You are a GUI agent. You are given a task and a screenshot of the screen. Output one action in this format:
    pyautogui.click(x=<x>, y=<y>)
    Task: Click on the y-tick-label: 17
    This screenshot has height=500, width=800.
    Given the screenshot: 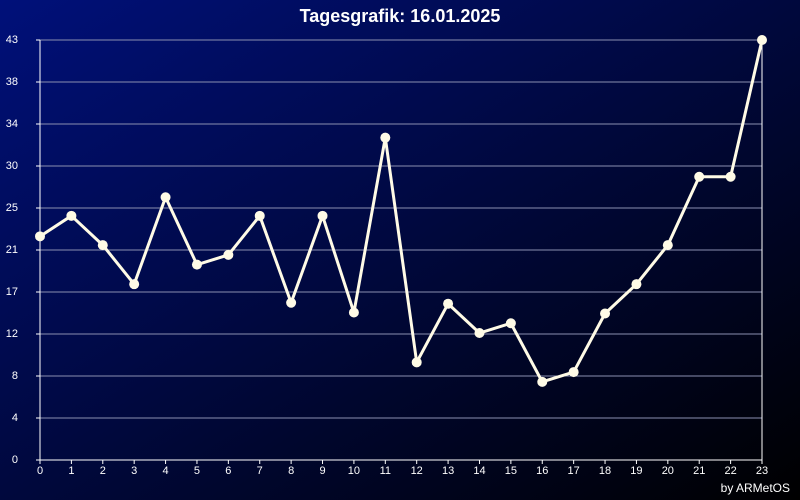 What is the action you would take?
    pyautogui.click(x=12, y=292)
    